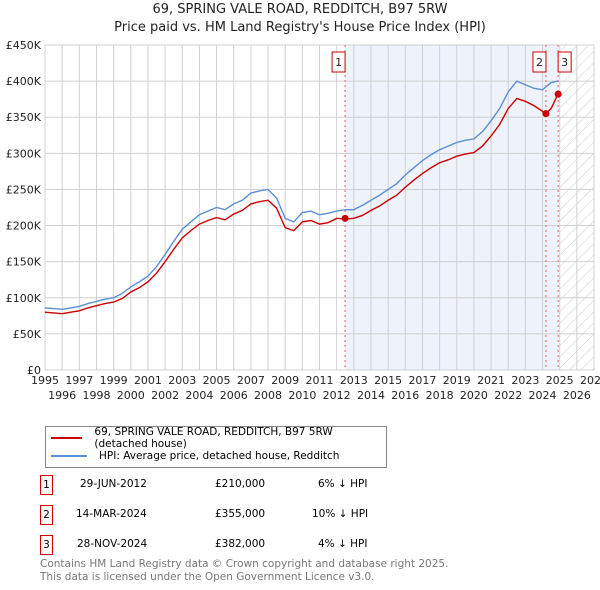  Describe the element at coordinates (337, 395) in the screenshot. I see `x-tick-label: 2012` at that location.